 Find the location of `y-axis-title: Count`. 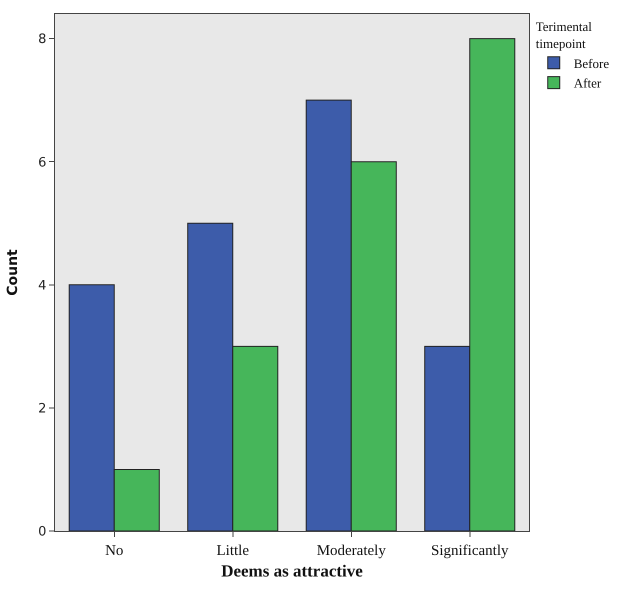

y-axis-title: Count is located at coordinates (13, 272).